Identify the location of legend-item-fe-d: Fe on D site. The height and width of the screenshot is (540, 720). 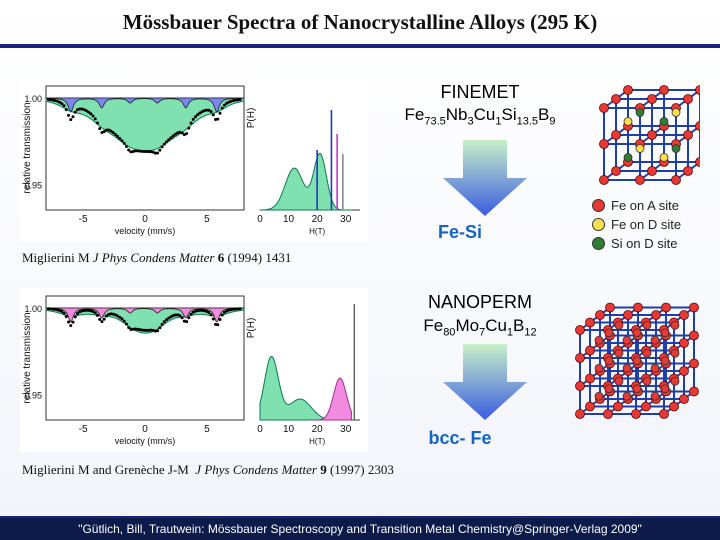
(636, 224).